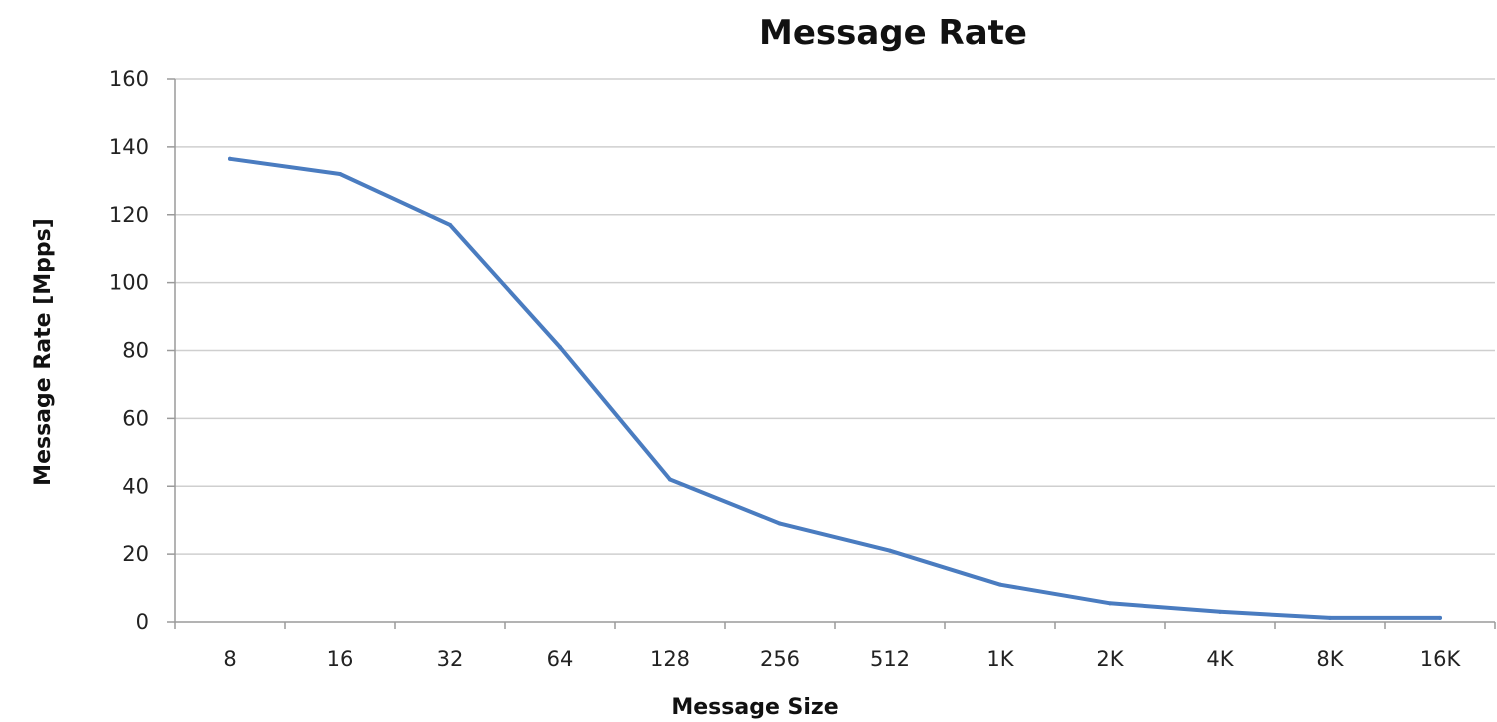  What do you see at coordinates (780, 659) in the screenshot?
I see `x-tick-label: 256` at bounding box center [780, 659].